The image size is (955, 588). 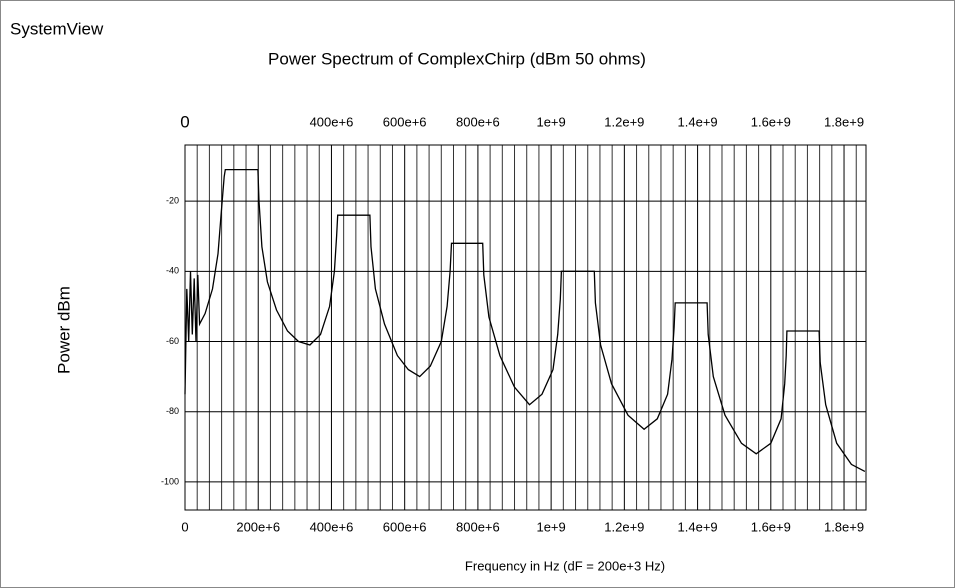 What do you see at coordinates (844, 121) in the screenshot?
I see `top-x-tick-label: 1.8e+9` at bounding box center [844, 121].